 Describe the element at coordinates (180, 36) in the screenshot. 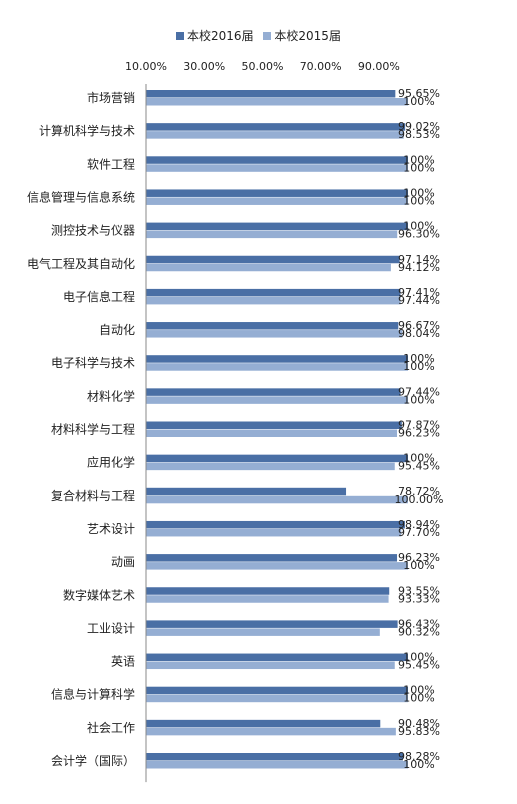

I see `legend-swatch-2016` at that location.